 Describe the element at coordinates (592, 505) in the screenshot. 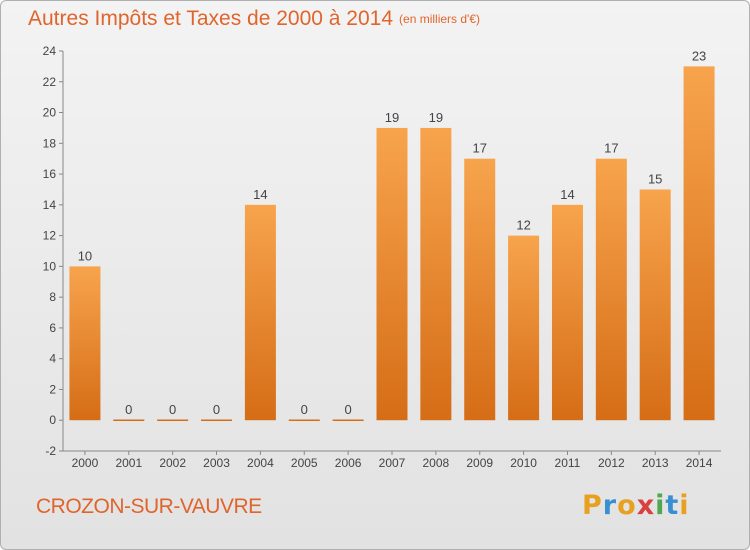

I see `logo-letter: P` at that location.